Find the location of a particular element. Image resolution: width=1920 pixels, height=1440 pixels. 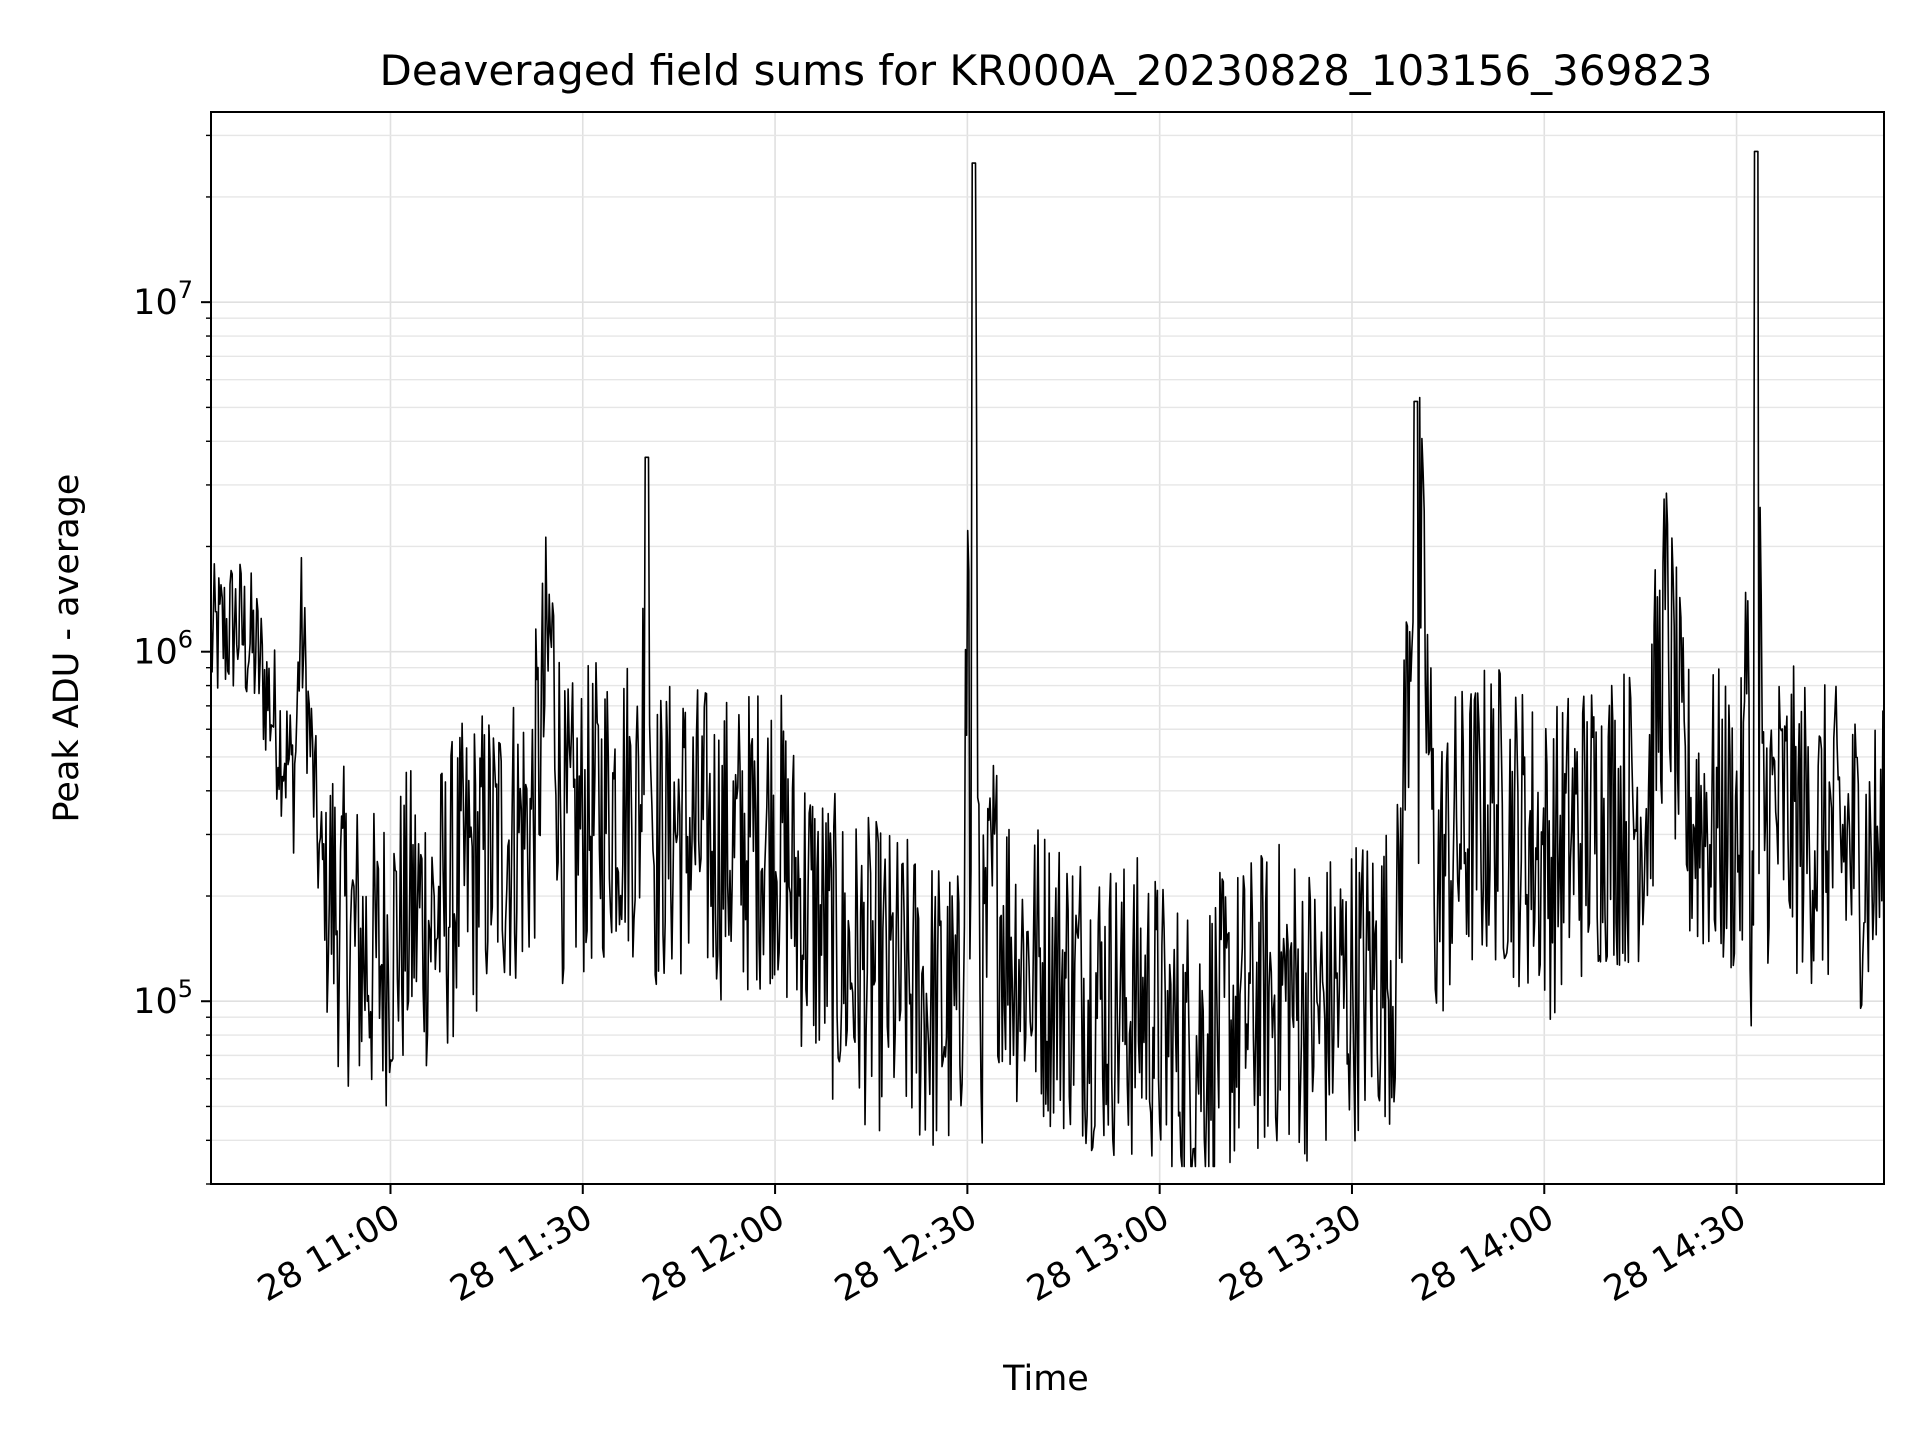

y-axis-label: Peak ADU - average is located at coordinates (67, 648).